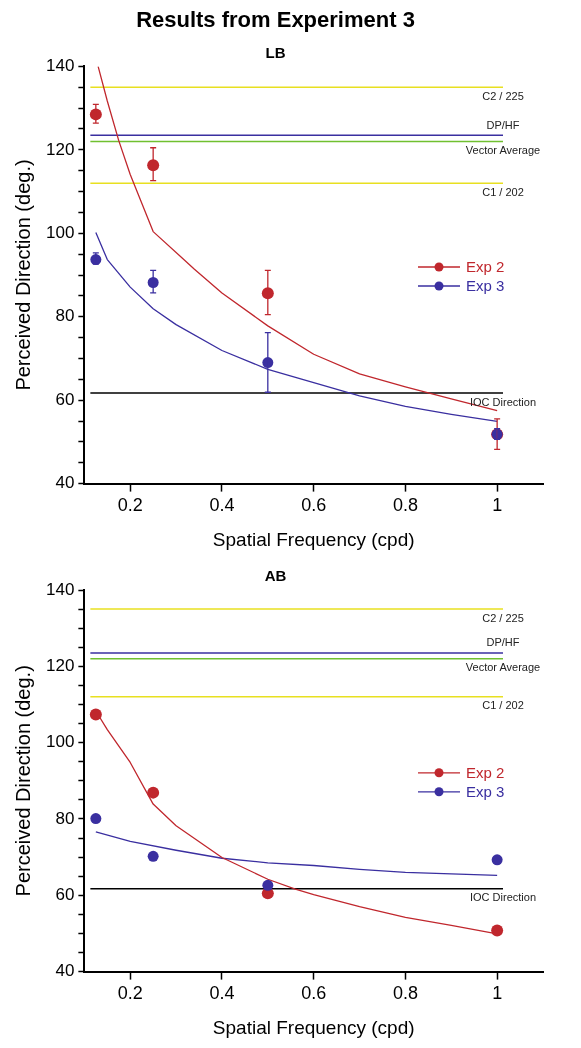  What do you see at coordinates (275, 52) in the screenshot?
I see `chart-subtitle: LB` at bounding box center [275, 52].